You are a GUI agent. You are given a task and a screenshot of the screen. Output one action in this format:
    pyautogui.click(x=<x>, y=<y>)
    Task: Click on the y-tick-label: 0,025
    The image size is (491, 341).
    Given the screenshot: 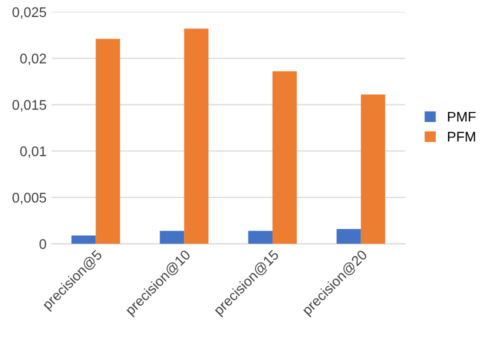 What is the action you would take?
    pyautogui.click(x=29, y=13)
    